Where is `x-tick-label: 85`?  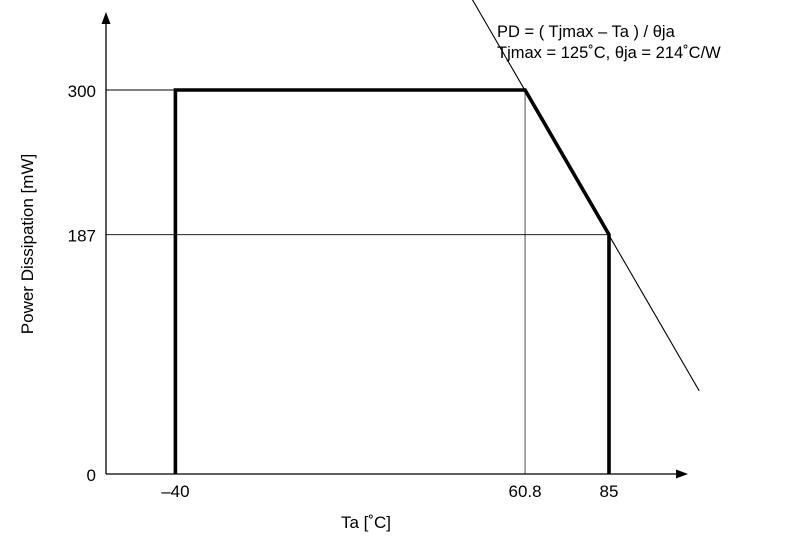
x-tick-label: 85 is located at coordinates (609, 491).